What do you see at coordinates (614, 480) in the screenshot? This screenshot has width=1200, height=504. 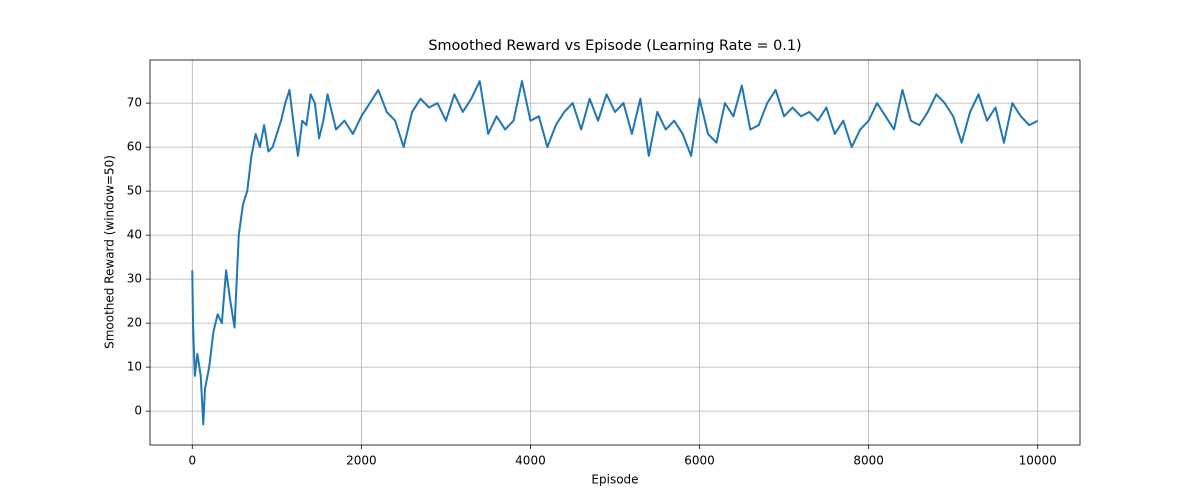 I see `x-axis-label: Episode` at bounding box center [614, 480].